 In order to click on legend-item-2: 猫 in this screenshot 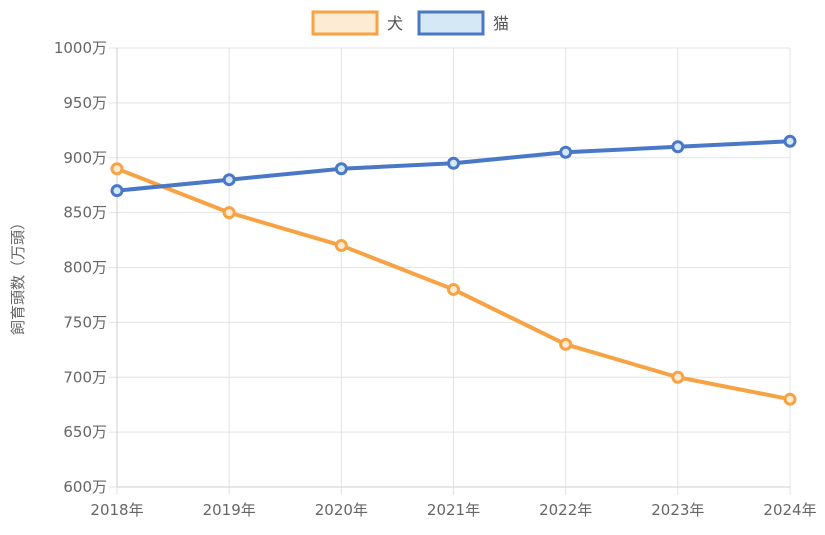, I will do `click(463, 23)`.